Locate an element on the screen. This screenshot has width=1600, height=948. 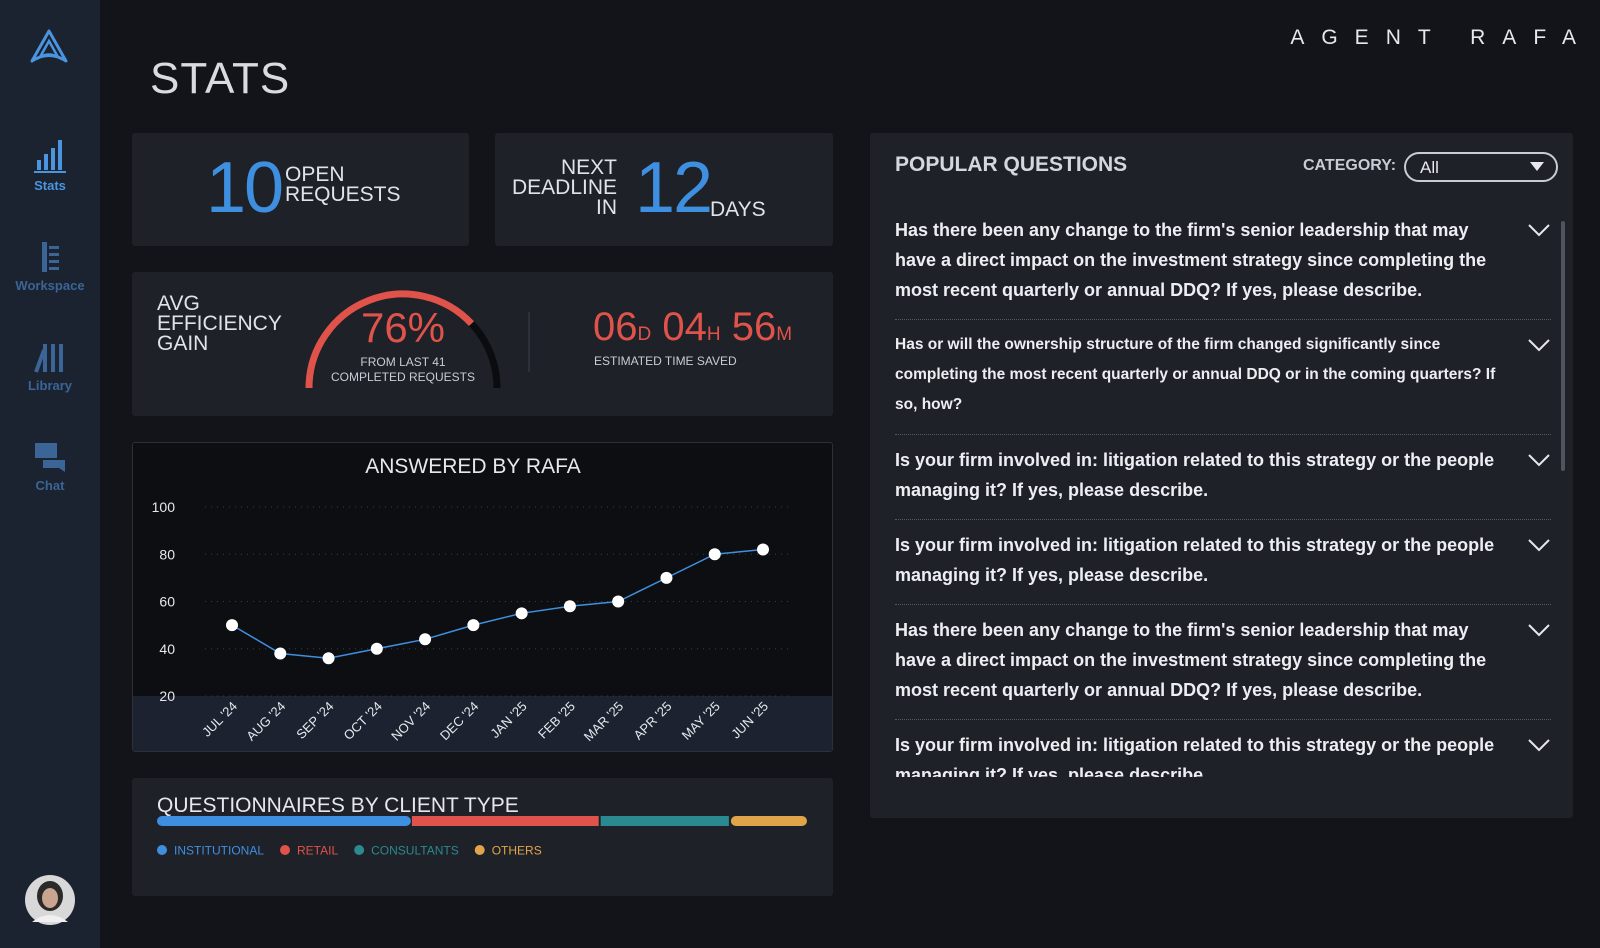
deadline-unit: DAYS is located at coordinates (738, 209).